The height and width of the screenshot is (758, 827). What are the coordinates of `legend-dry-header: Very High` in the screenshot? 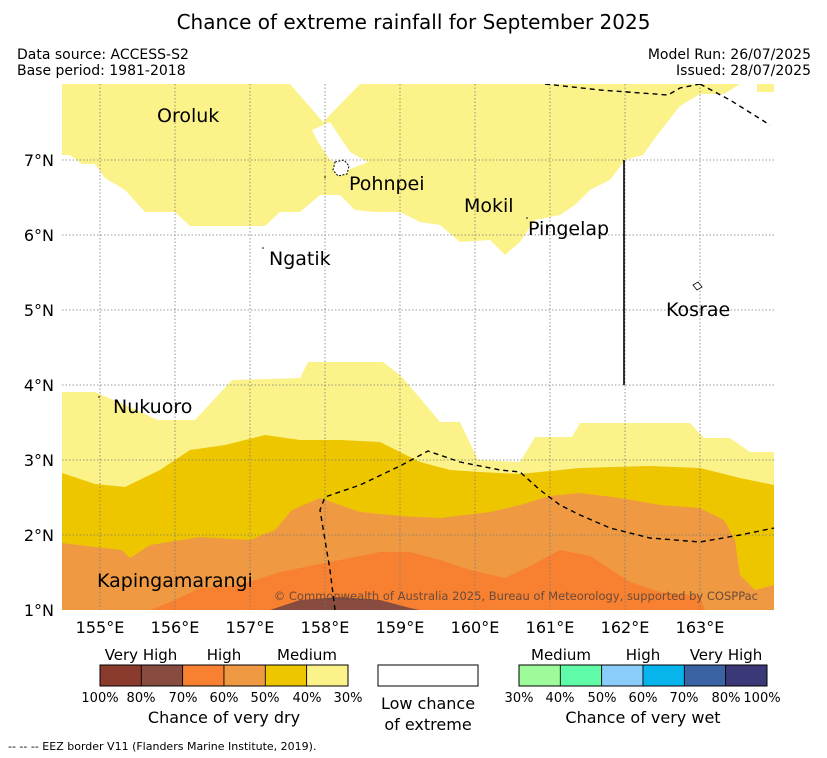 It's located at (141, 655).